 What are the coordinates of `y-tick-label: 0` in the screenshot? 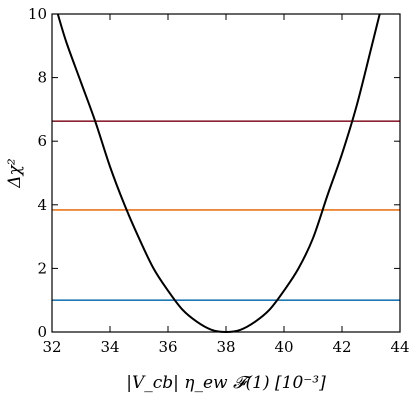 It's located at (42, 332).